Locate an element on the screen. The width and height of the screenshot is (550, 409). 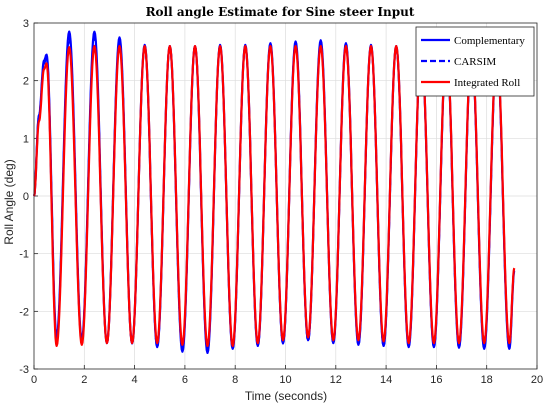
x-tick-label: 4 is located at coordinates (135, 380).